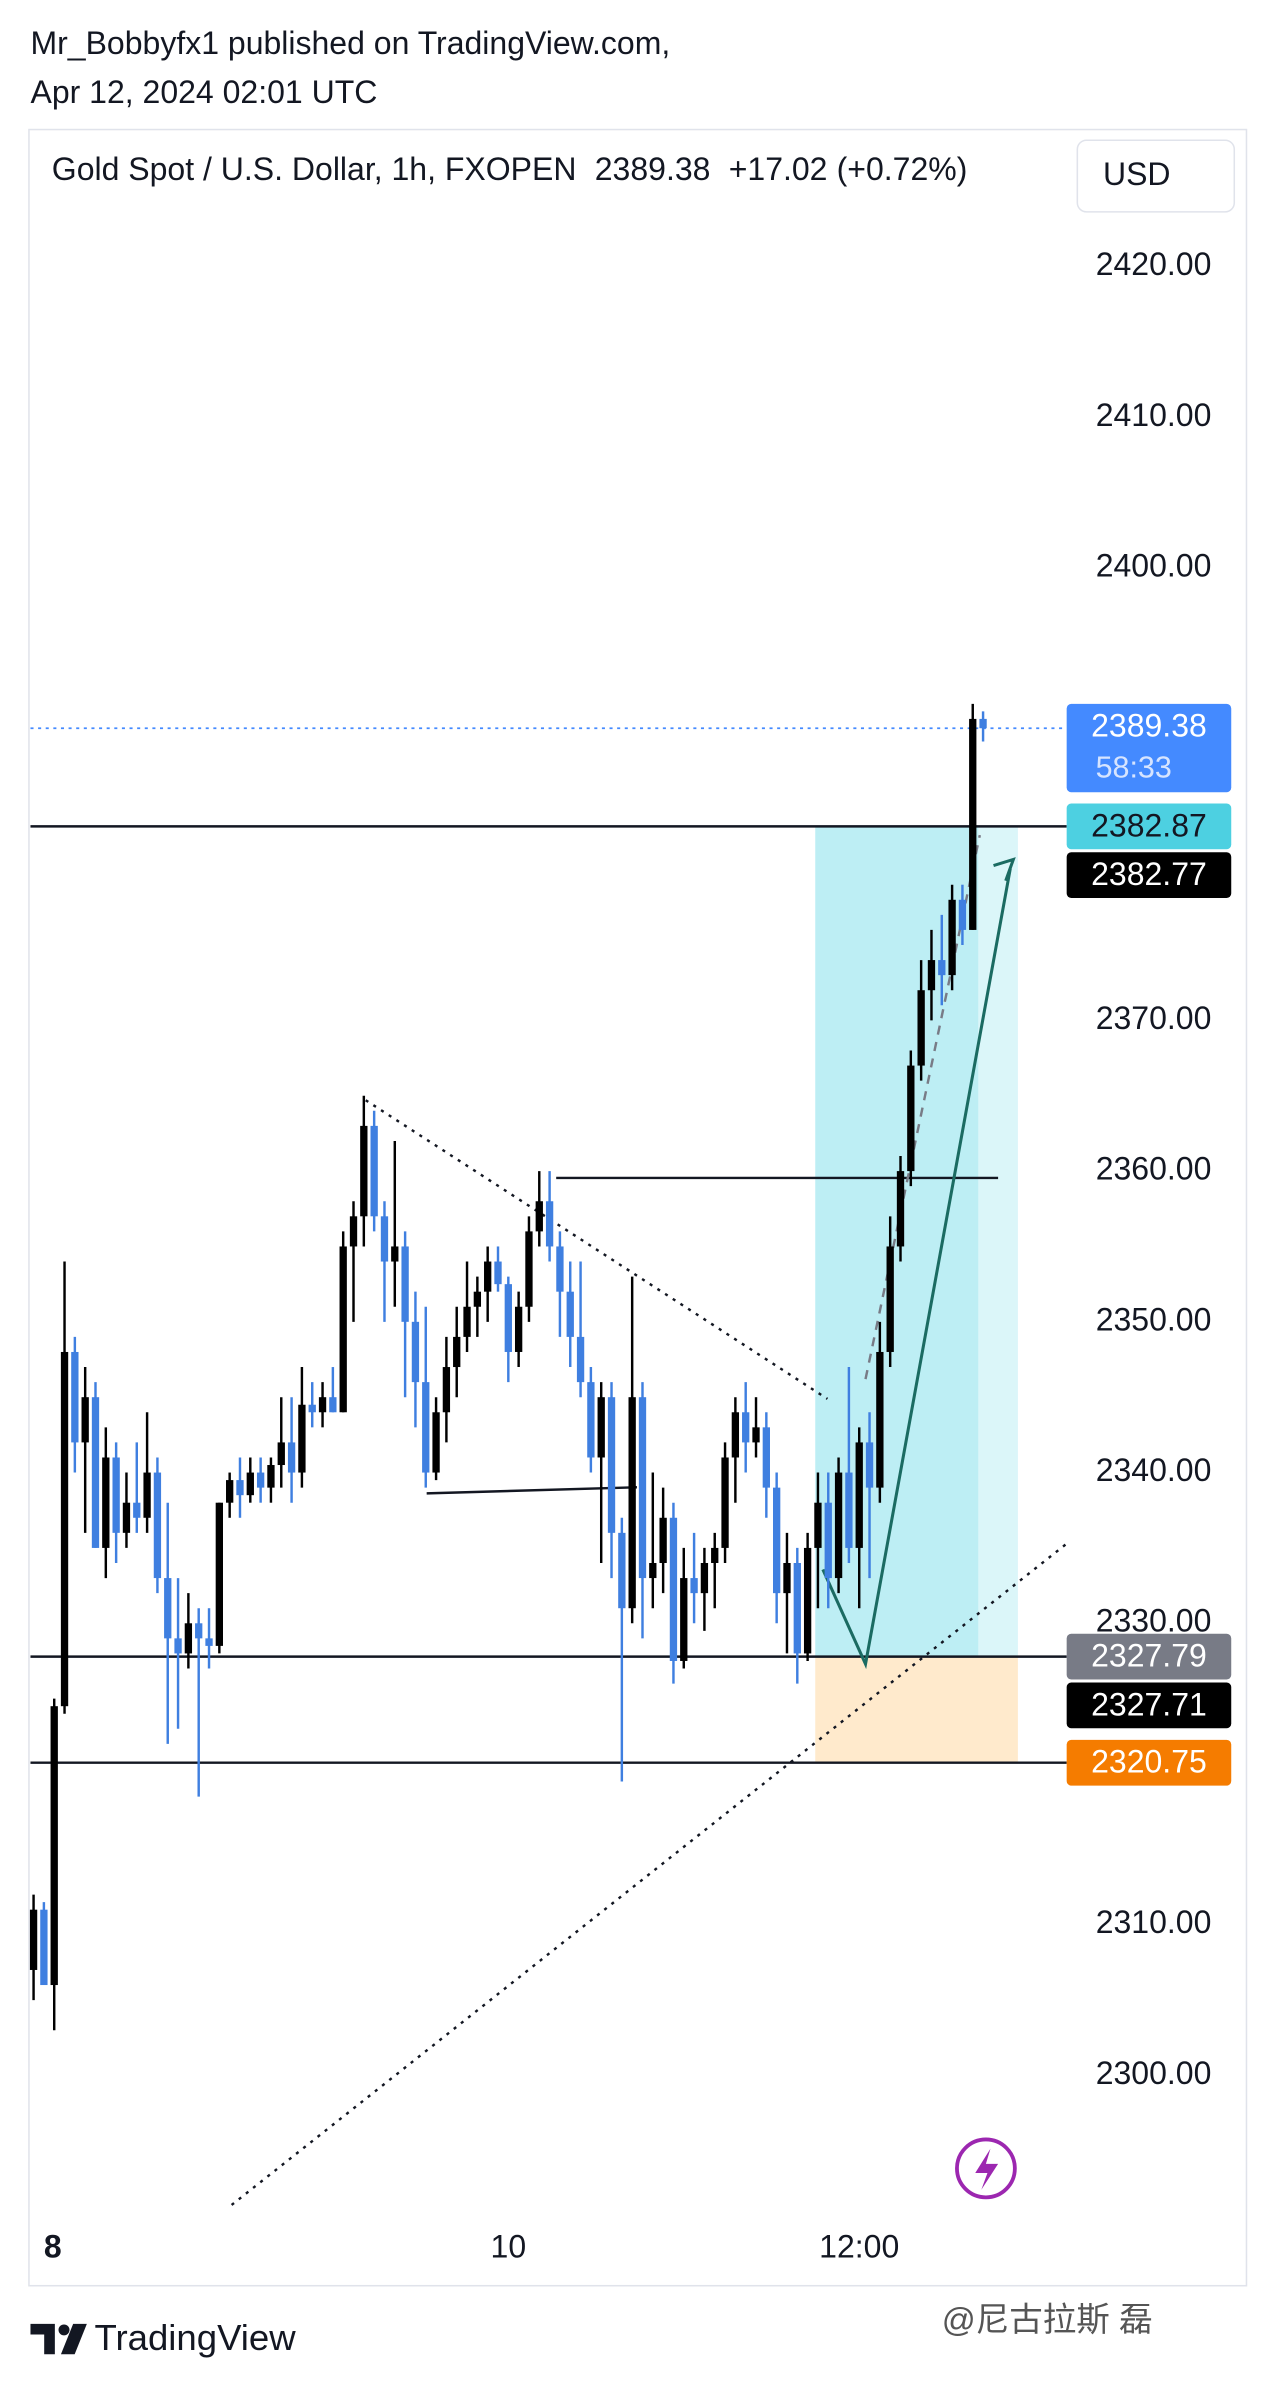  I want to click on watermark: @尼古拉斯 磊, so click(1047, 2320).